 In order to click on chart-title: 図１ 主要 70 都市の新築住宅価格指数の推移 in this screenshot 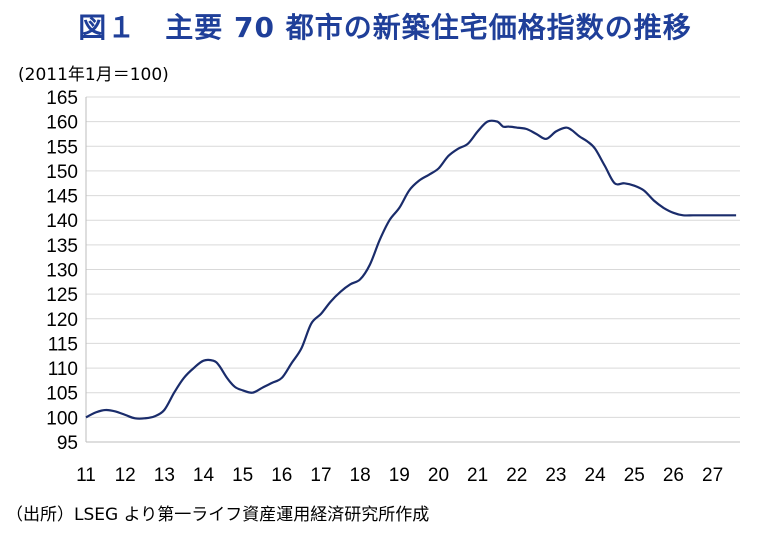, I will do `click(385, 27)`.